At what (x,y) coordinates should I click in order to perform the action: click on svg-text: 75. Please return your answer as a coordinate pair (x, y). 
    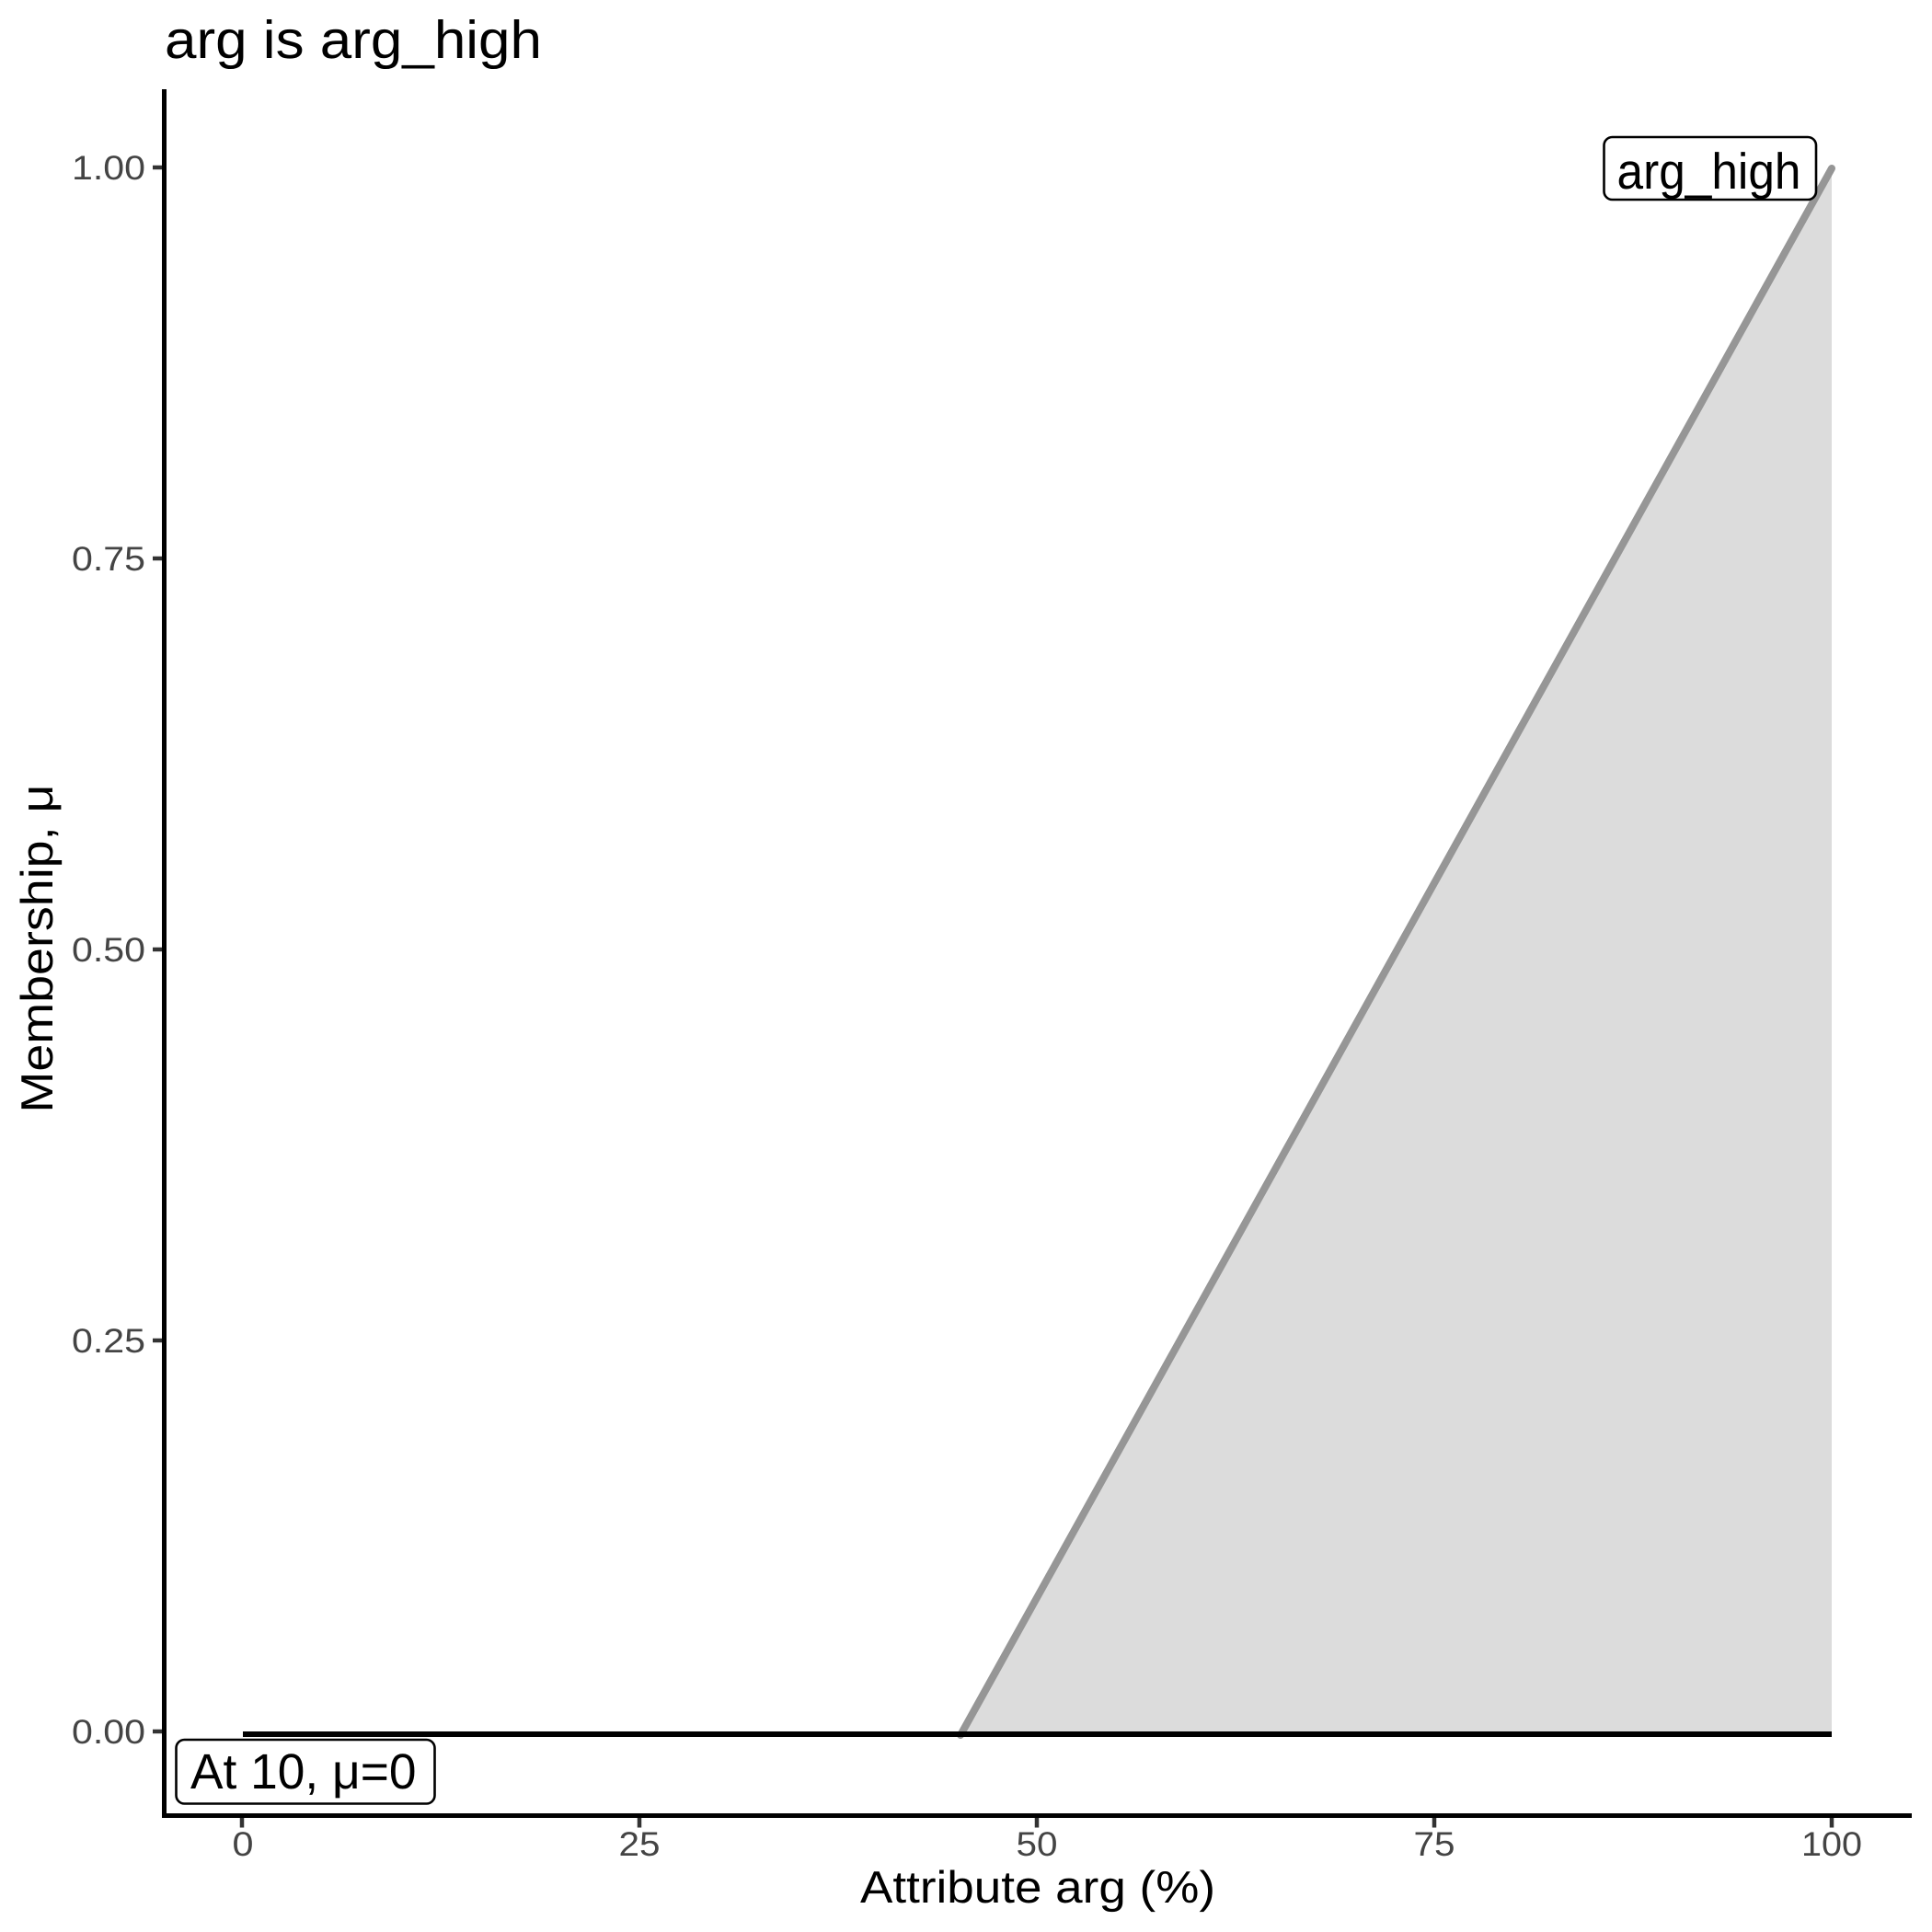
    Looking at the image, I should click on (1434, 1844).